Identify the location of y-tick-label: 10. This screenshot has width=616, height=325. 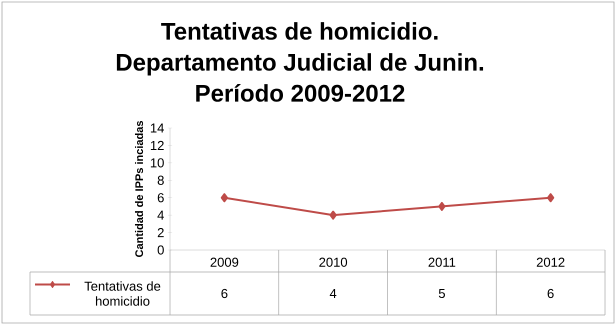
(157, 163).